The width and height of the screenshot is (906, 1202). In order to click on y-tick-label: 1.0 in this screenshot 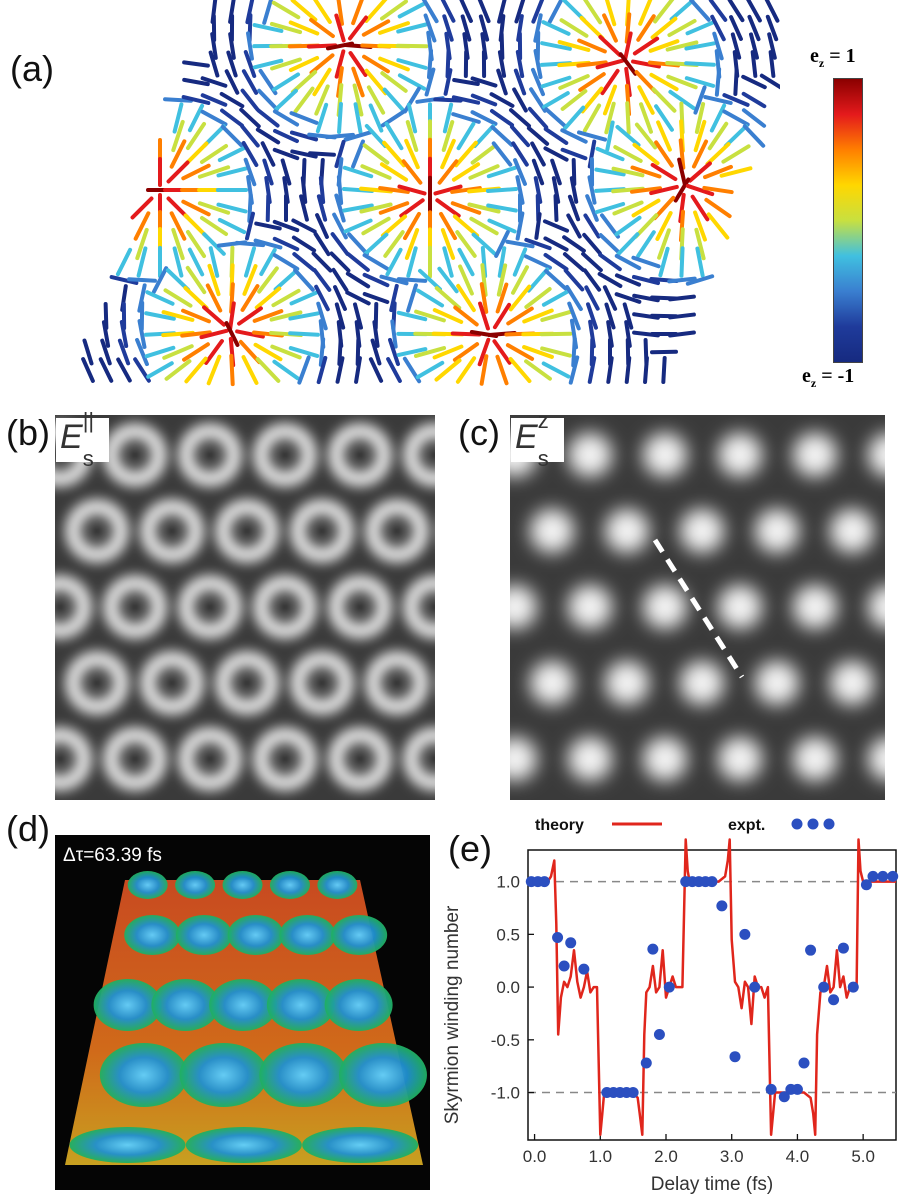, I will do `click(508, 882)`.